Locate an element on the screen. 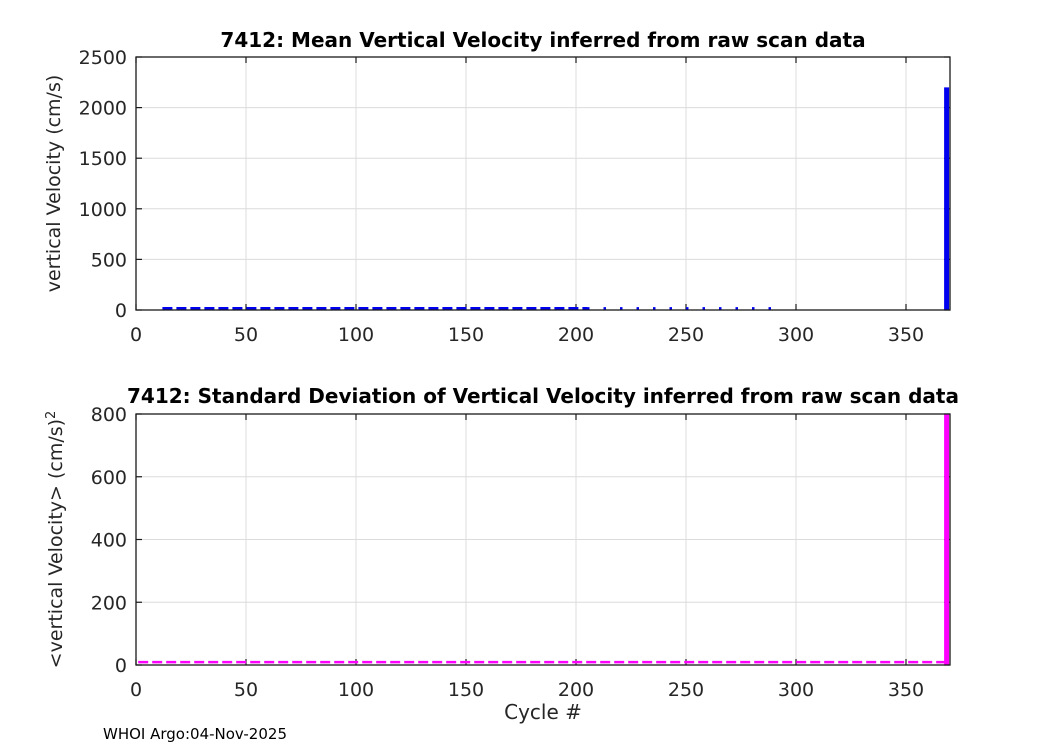  y-tick-label: 200 is located at coordinates (109, 603).